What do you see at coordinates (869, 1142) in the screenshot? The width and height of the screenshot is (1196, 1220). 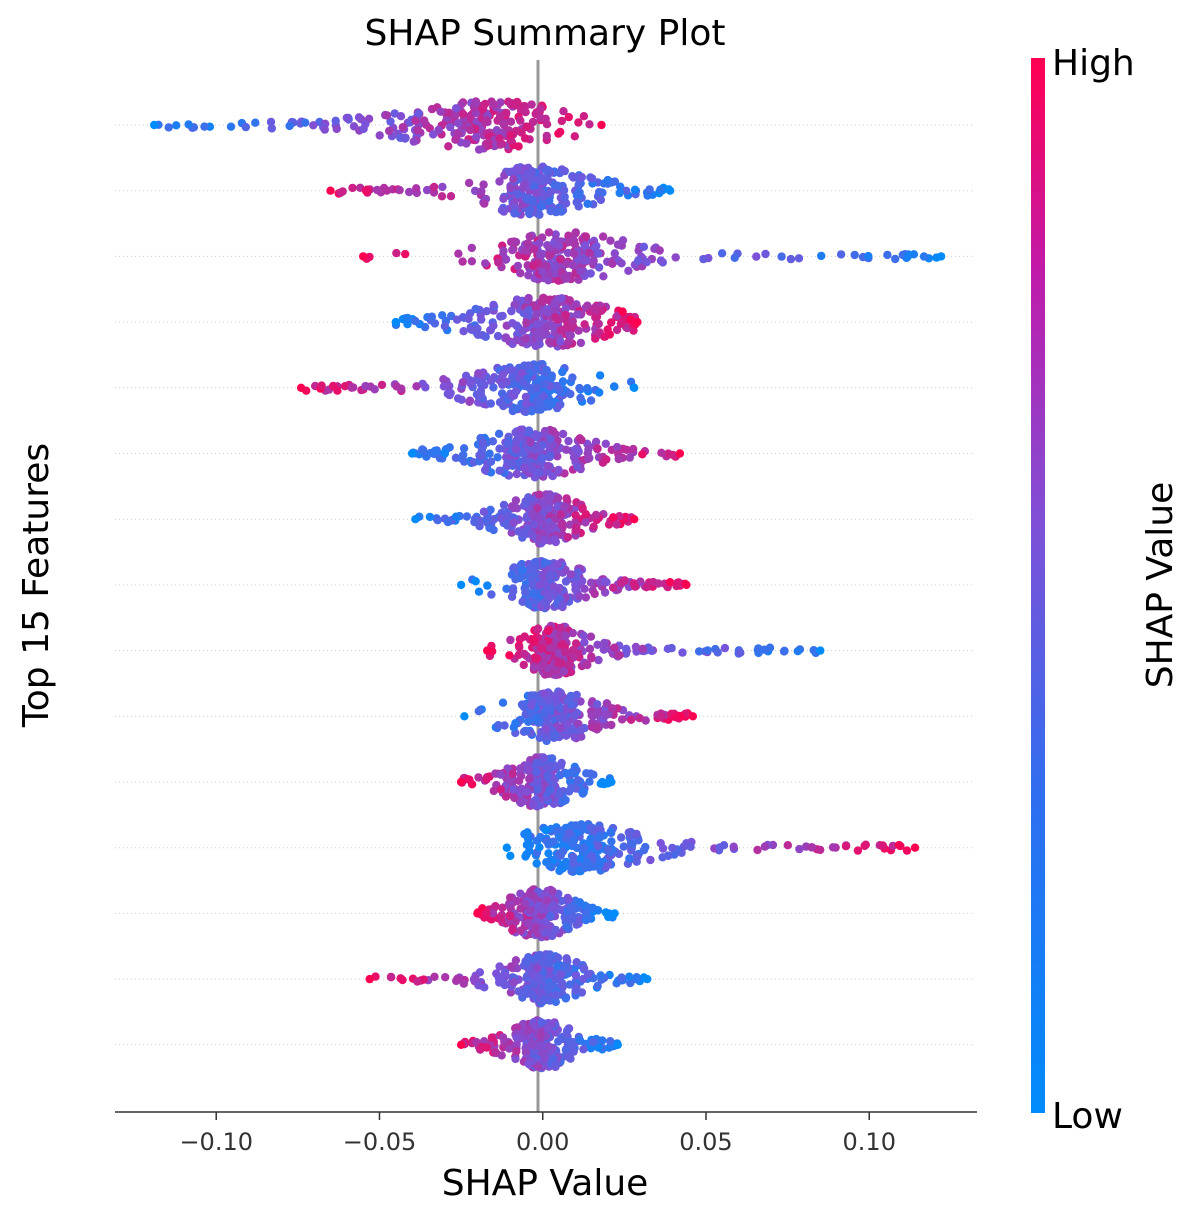 I see `x-tick-label: 0.10` at bounding box center [869, 1142].